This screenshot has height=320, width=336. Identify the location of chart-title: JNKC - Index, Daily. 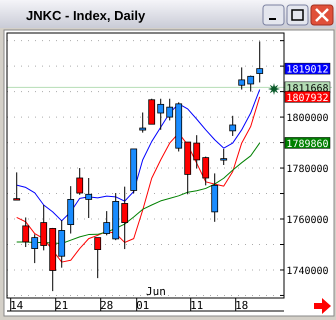
(86, 15).